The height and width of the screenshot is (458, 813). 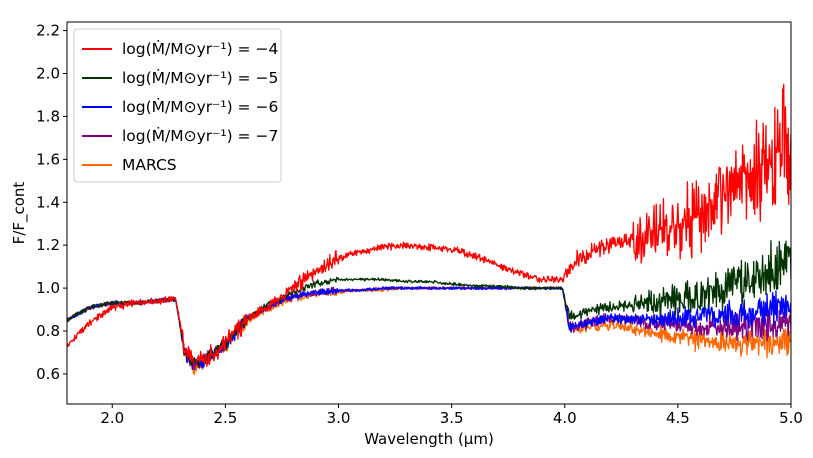 I want to click on legend-entry: log(Ṁ/M⊙yr⁻¹) = −5, so click(x=200, y=77).